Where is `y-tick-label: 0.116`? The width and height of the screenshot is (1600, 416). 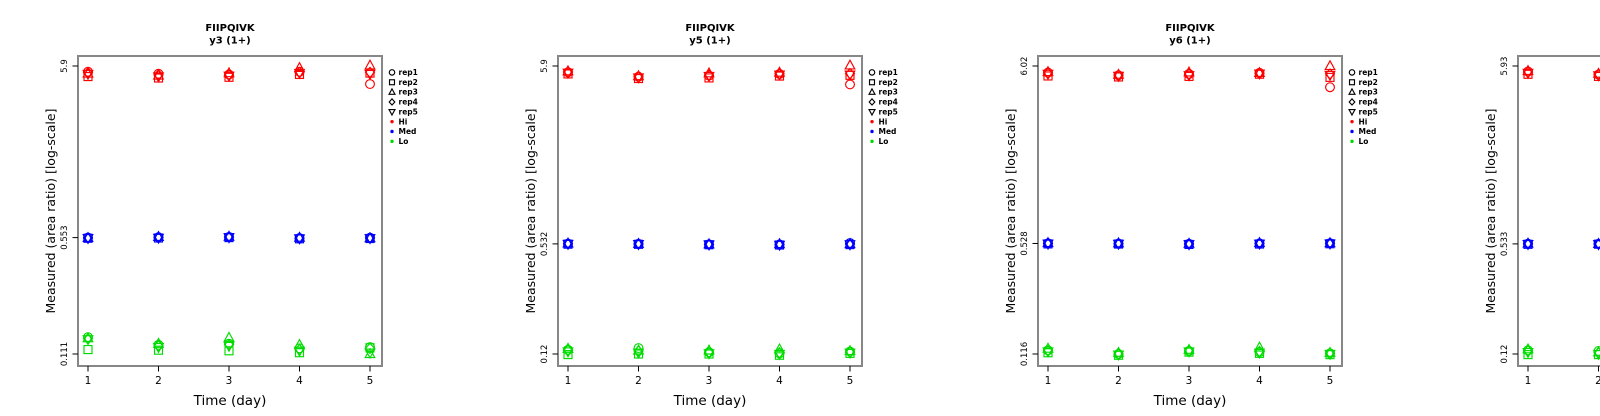
y-tick-label: 0.116 is located at coordinates (1025, 354).